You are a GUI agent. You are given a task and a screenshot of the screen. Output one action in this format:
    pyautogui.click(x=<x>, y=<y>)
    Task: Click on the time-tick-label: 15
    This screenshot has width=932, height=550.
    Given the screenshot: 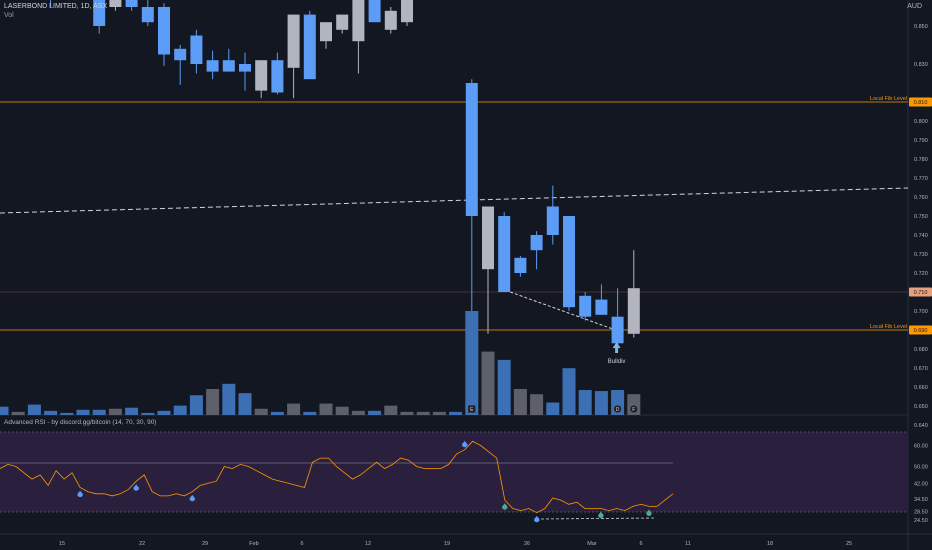 What is the action you would take?
    pyautogui.click(x=62, y=544)
    